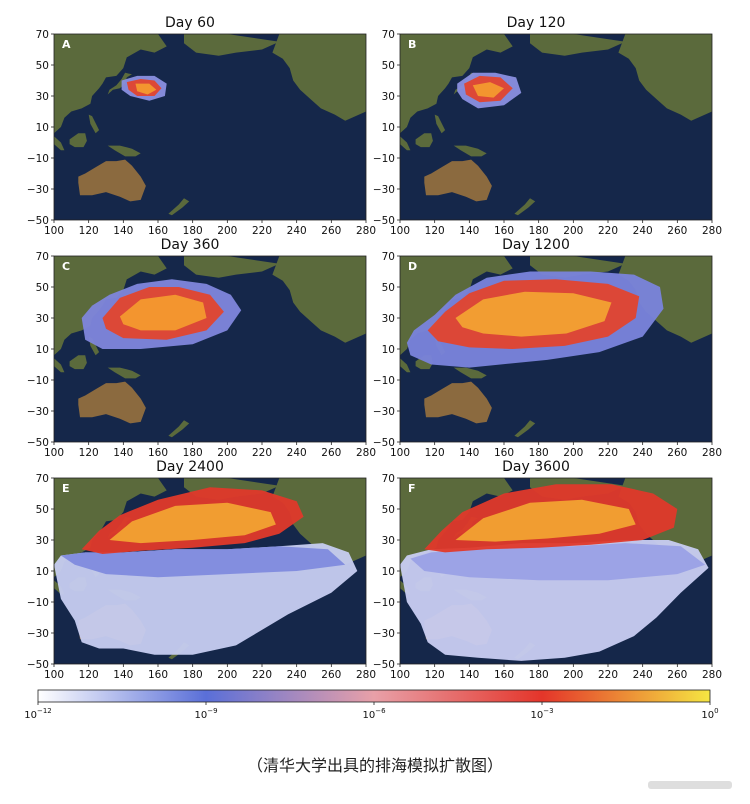 Image resolution: width=750 pixels, height=804 pixels. What do you see at coordinates (536, 245) in the screenshot?
I see `panel-title: Day 1200` at bounding box center [536, 245].